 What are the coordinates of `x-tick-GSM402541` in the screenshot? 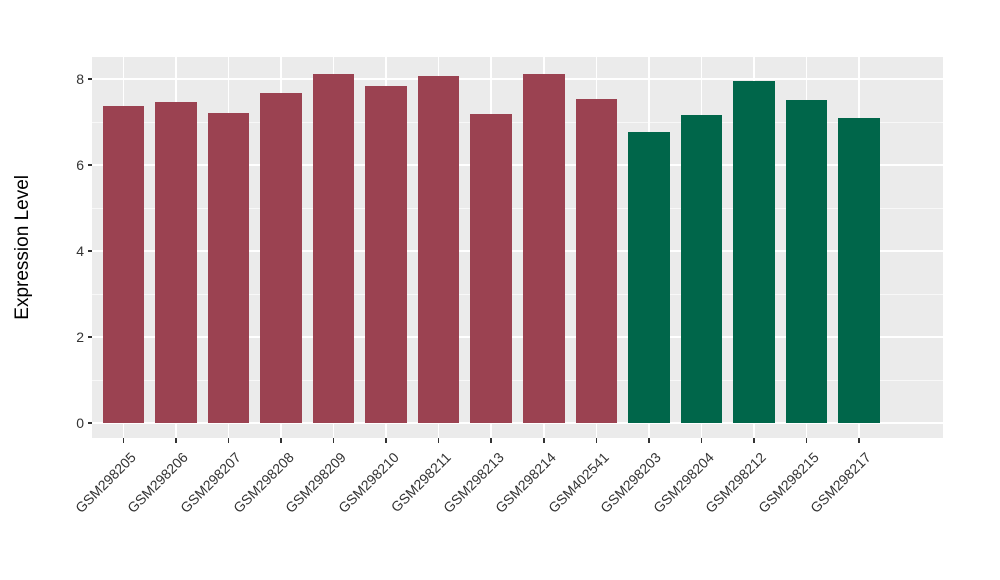 It's located at (596, 440).